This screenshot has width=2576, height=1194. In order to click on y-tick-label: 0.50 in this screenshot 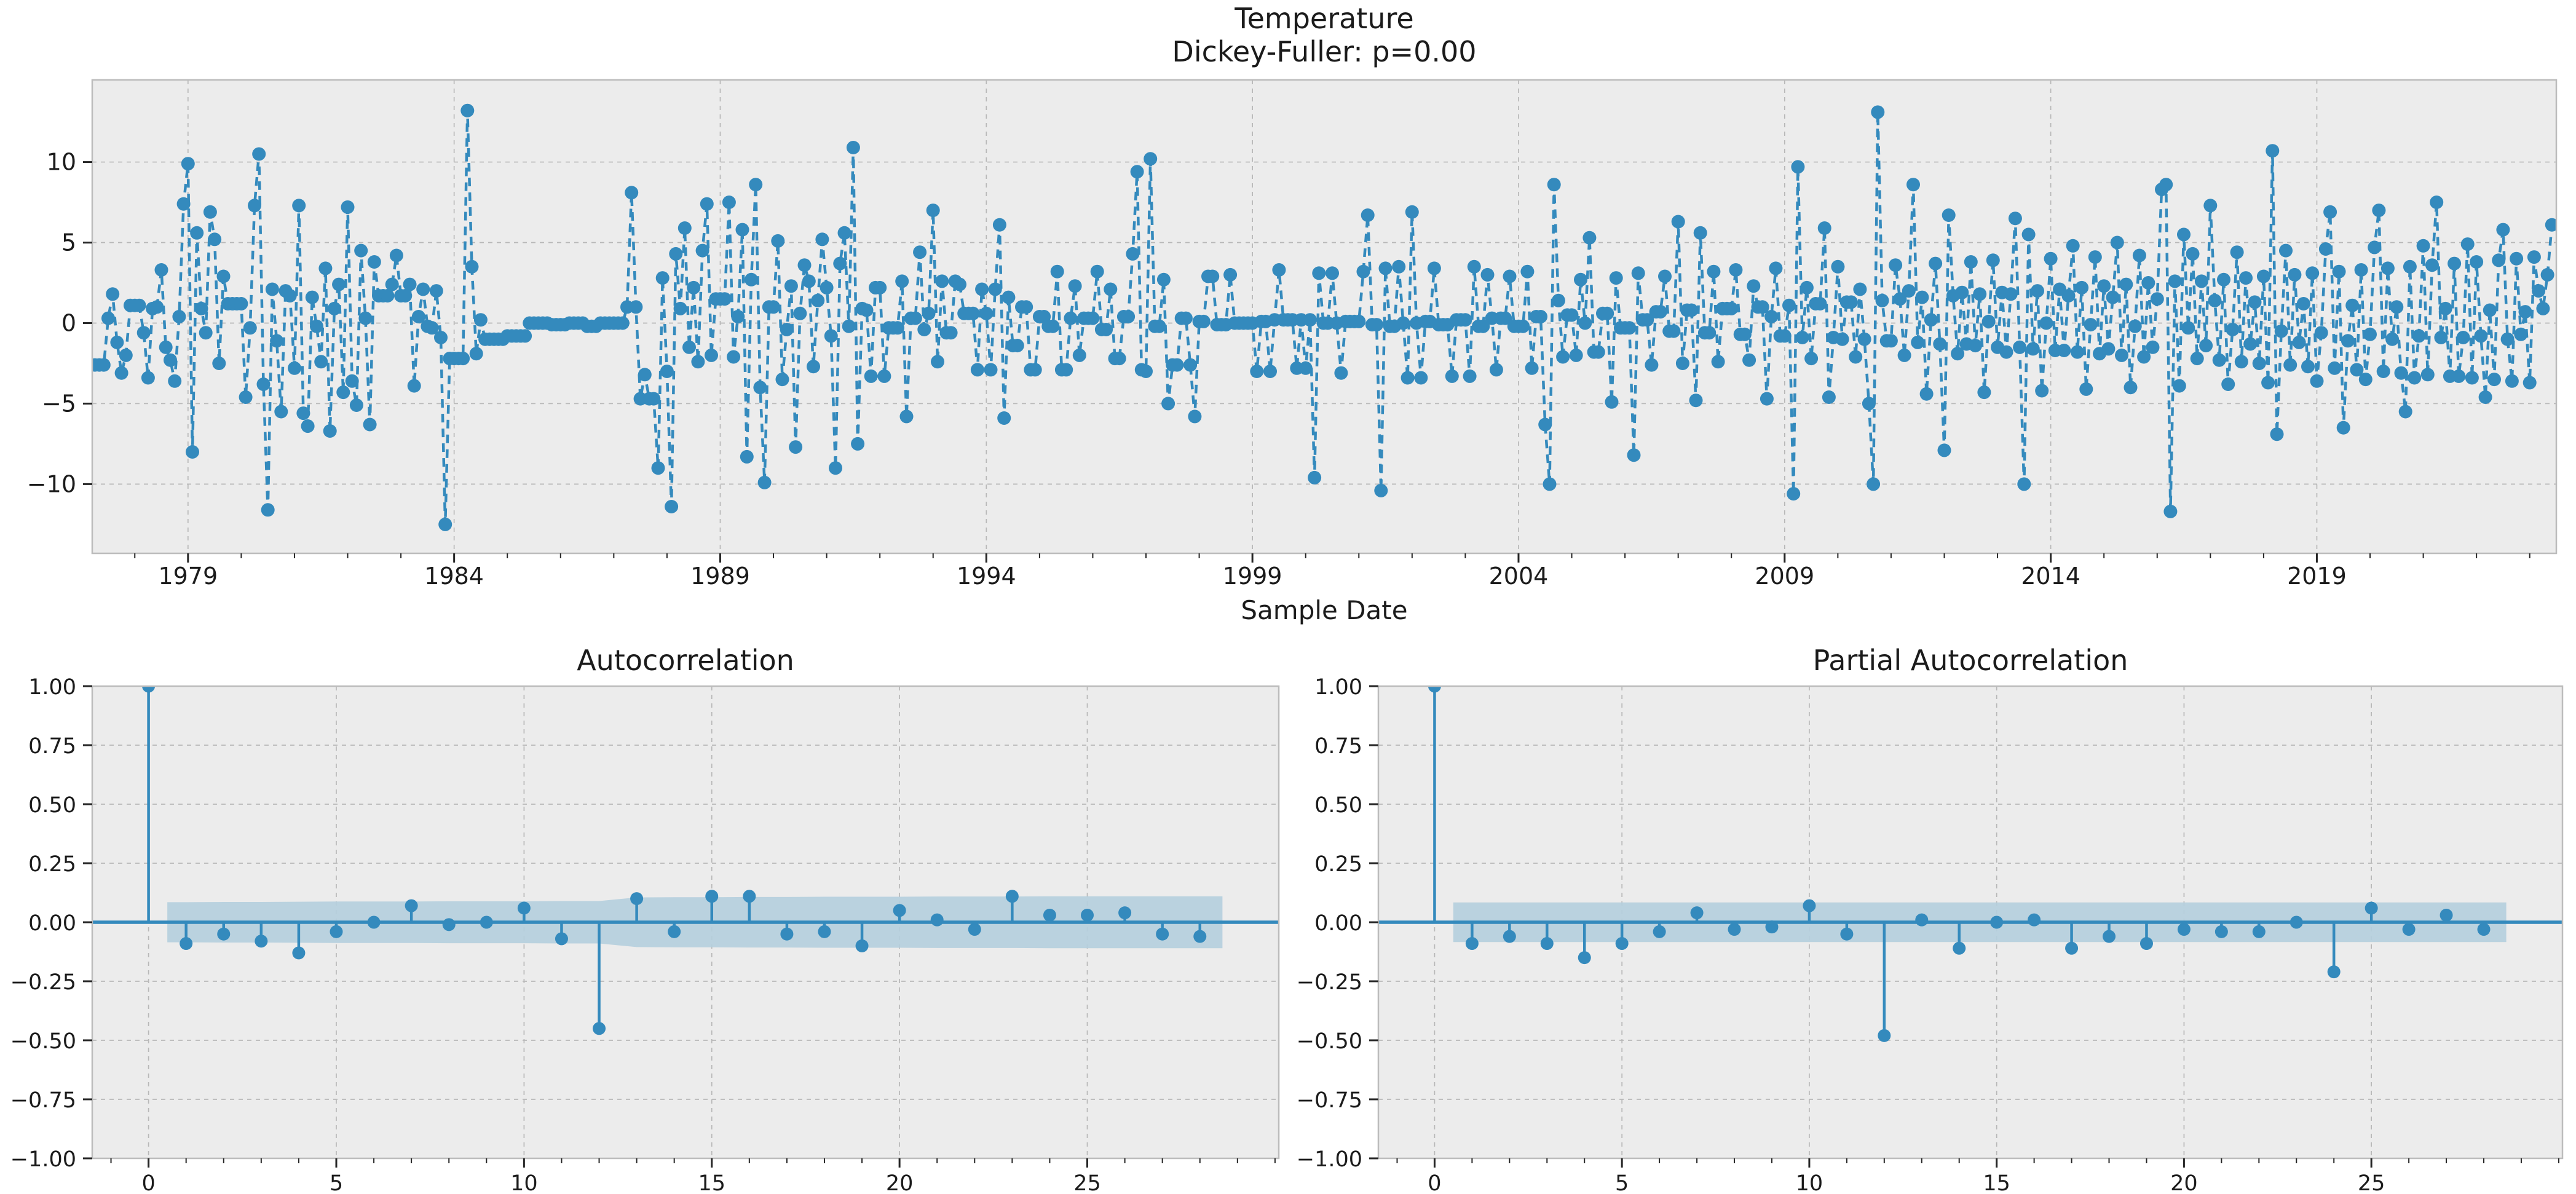, I will do `click(1338, 805)`.